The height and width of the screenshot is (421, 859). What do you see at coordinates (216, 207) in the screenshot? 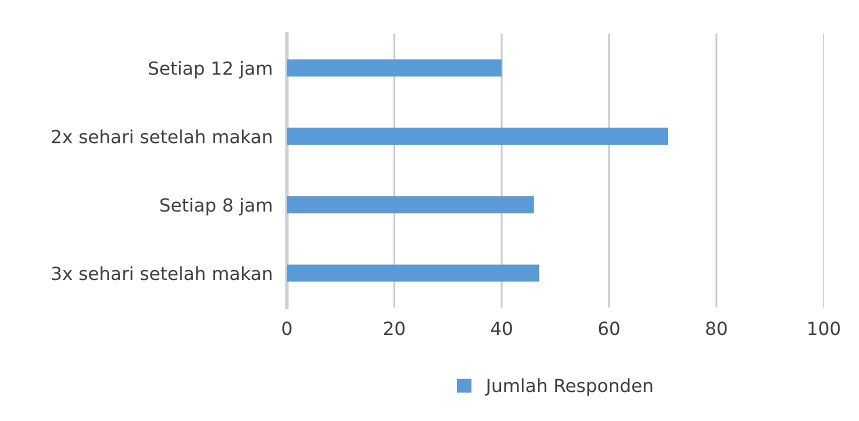
I see `y-tick-label: Setiap 8 jam` at bounding box center [216, 207].